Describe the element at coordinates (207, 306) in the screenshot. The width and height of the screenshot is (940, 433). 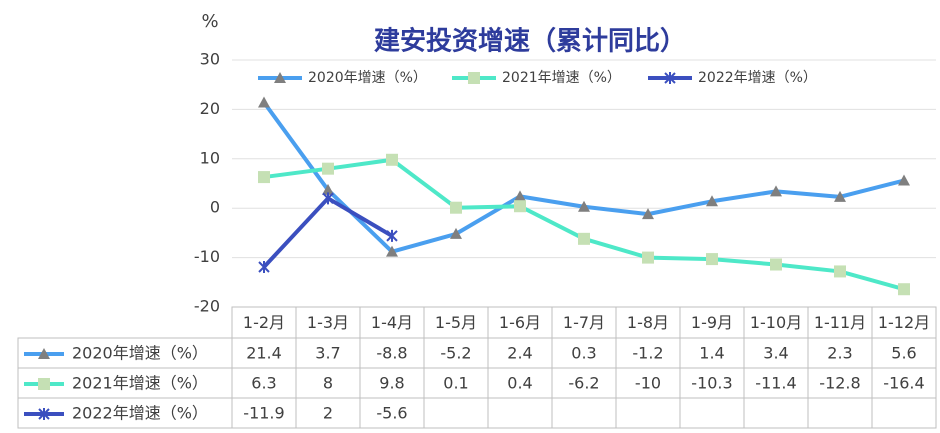
I see `y-tick-label: -20` at that location.